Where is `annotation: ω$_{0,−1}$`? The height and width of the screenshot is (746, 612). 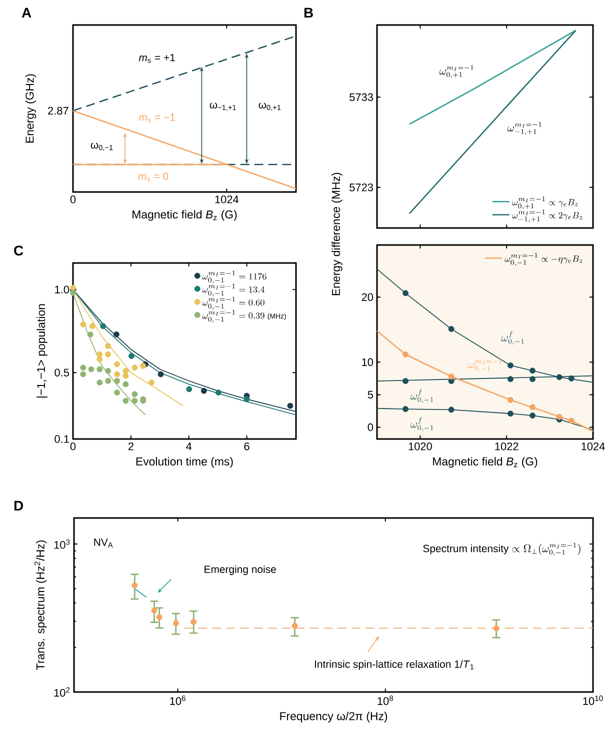 annotation: ω$_{0,−1}$ is located at coordinates (101, 147).